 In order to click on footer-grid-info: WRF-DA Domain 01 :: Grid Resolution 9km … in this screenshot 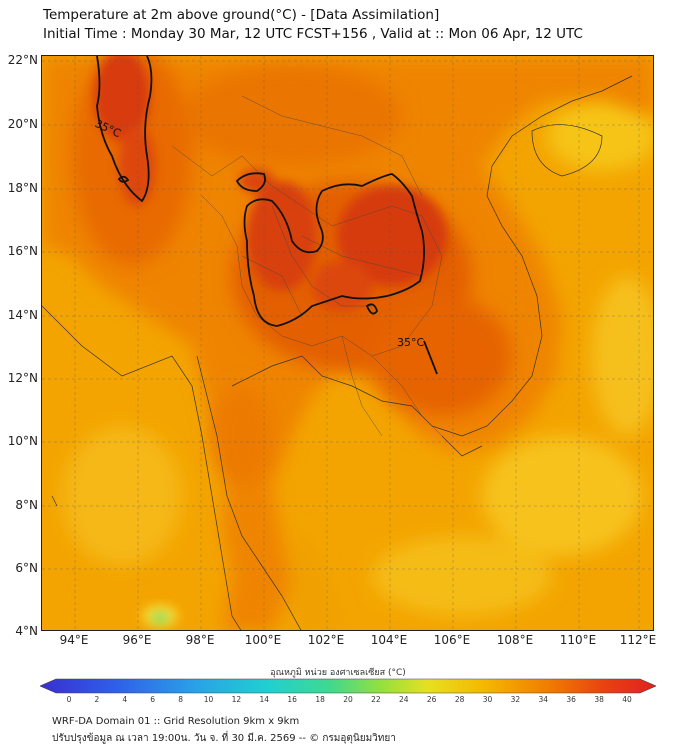, I will do `click(176, 721)`.